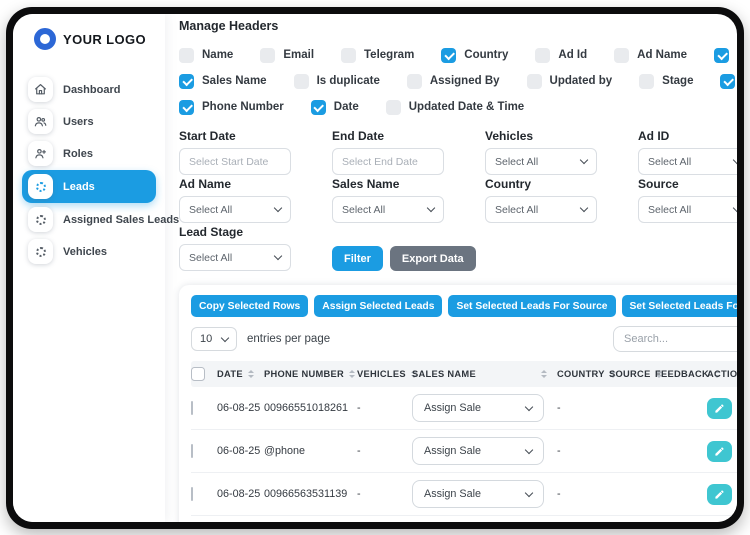  I want to click on sidebar-item-assigned-sales-leads: Assigned Sales Leads, so click(100, 219).